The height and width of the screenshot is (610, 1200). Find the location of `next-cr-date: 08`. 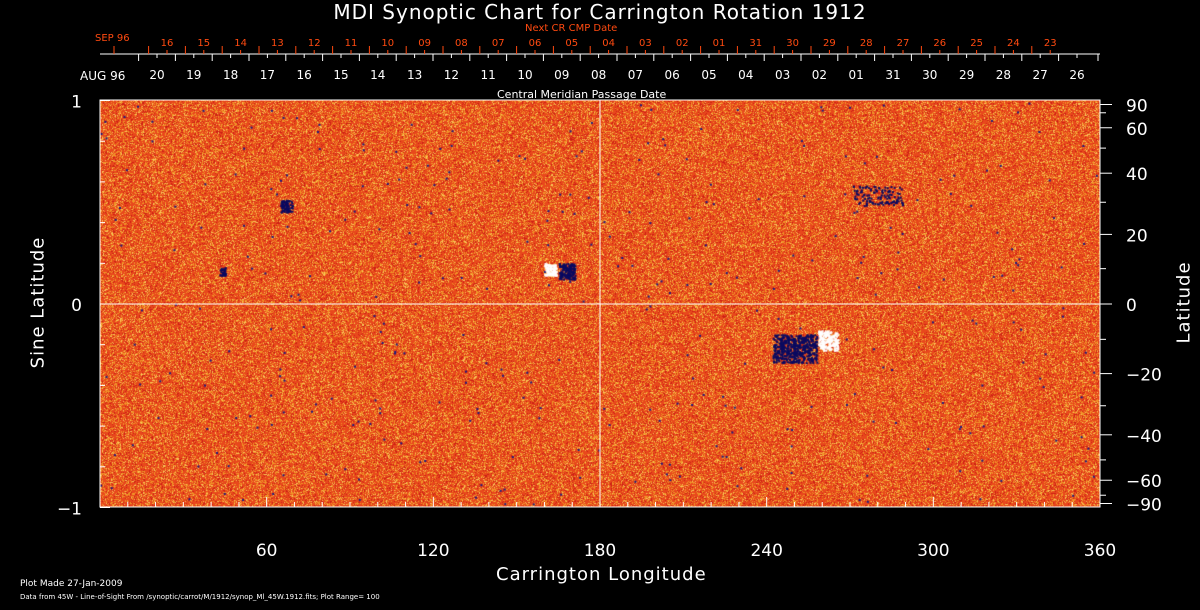

next-cr-date: 08 is located at coordinates (461, 43).